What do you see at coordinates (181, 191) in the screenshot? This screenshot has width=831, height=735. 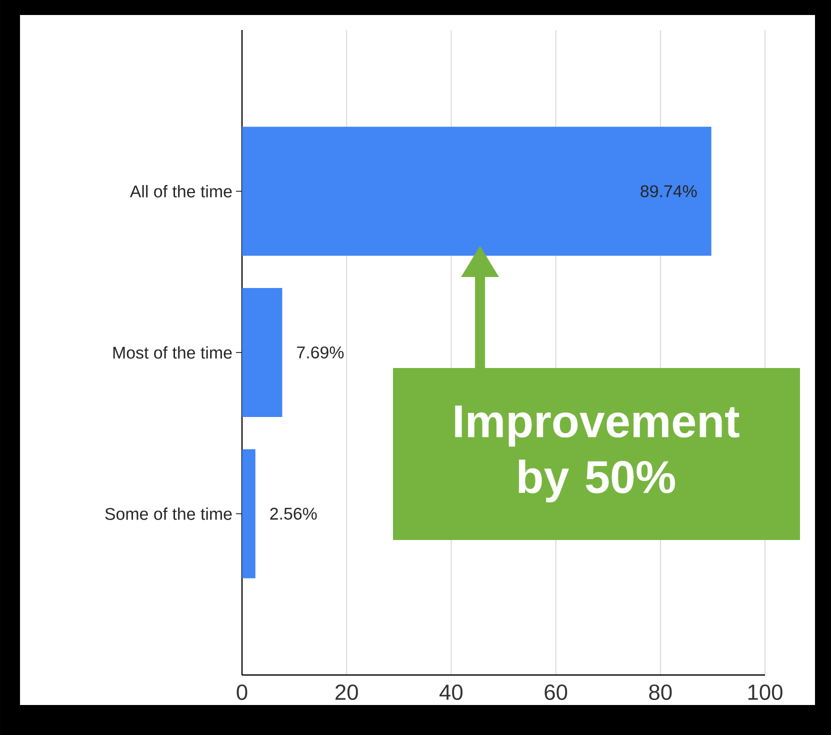 I see `y-tick-label: All of the time` at bounding box center [181, 191].